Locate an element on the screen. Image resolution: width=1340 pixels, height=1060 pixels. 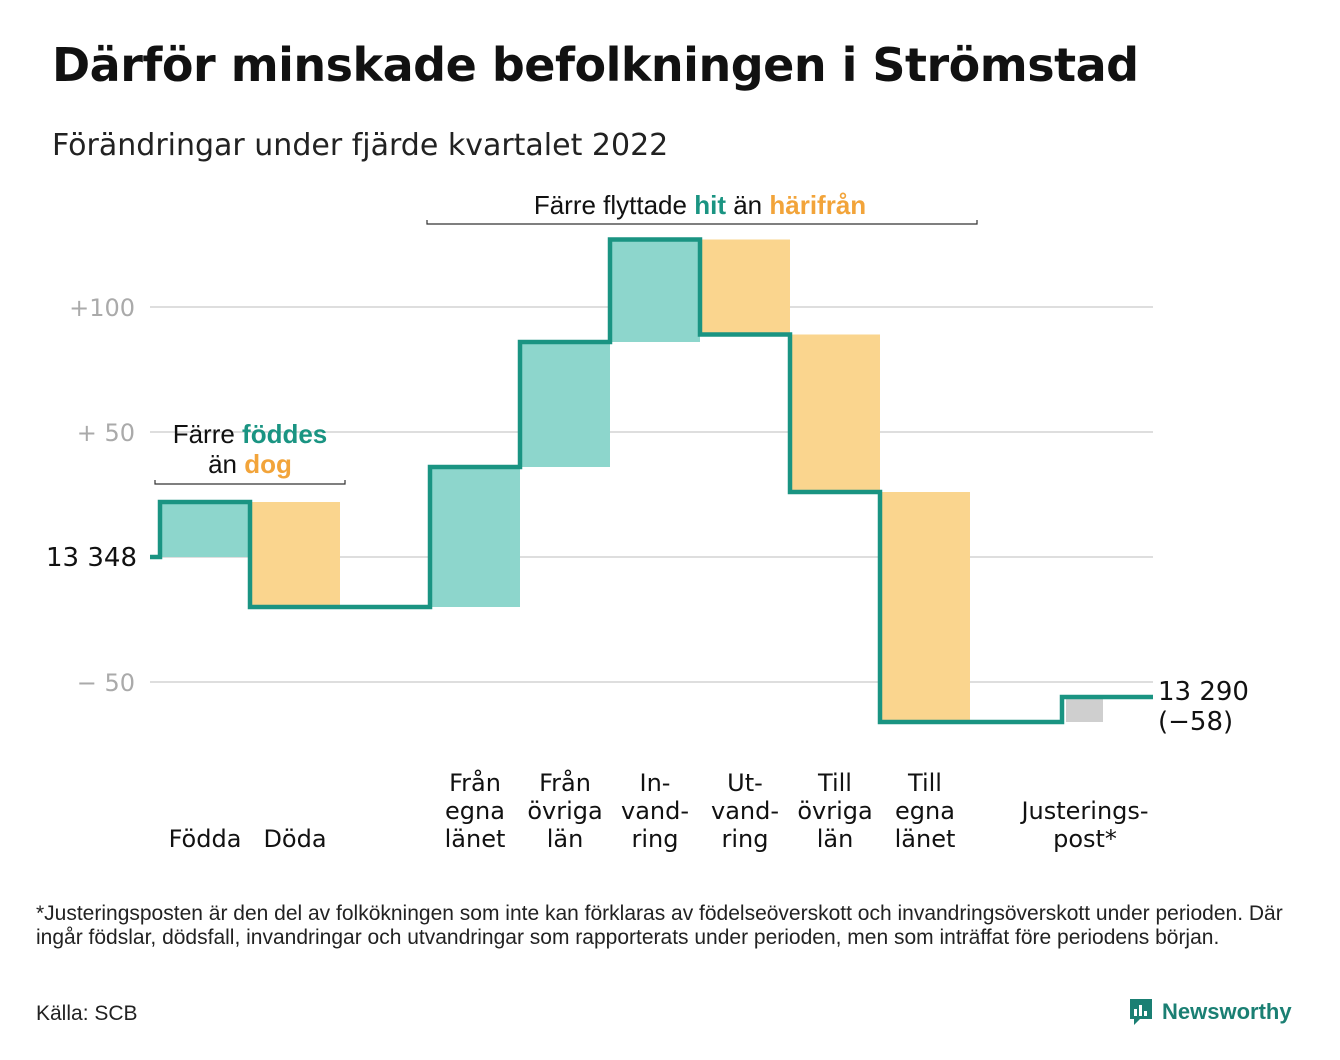
births-annotation-line2: än dog is located at coordinates (250, 464).